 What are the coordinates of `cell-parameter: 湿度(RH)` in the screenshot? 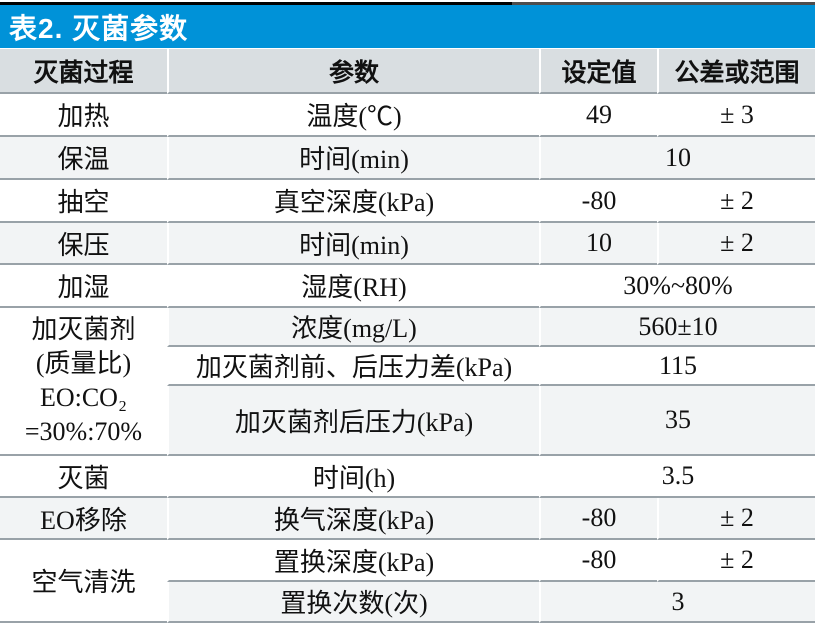 It's located at (353, 286).